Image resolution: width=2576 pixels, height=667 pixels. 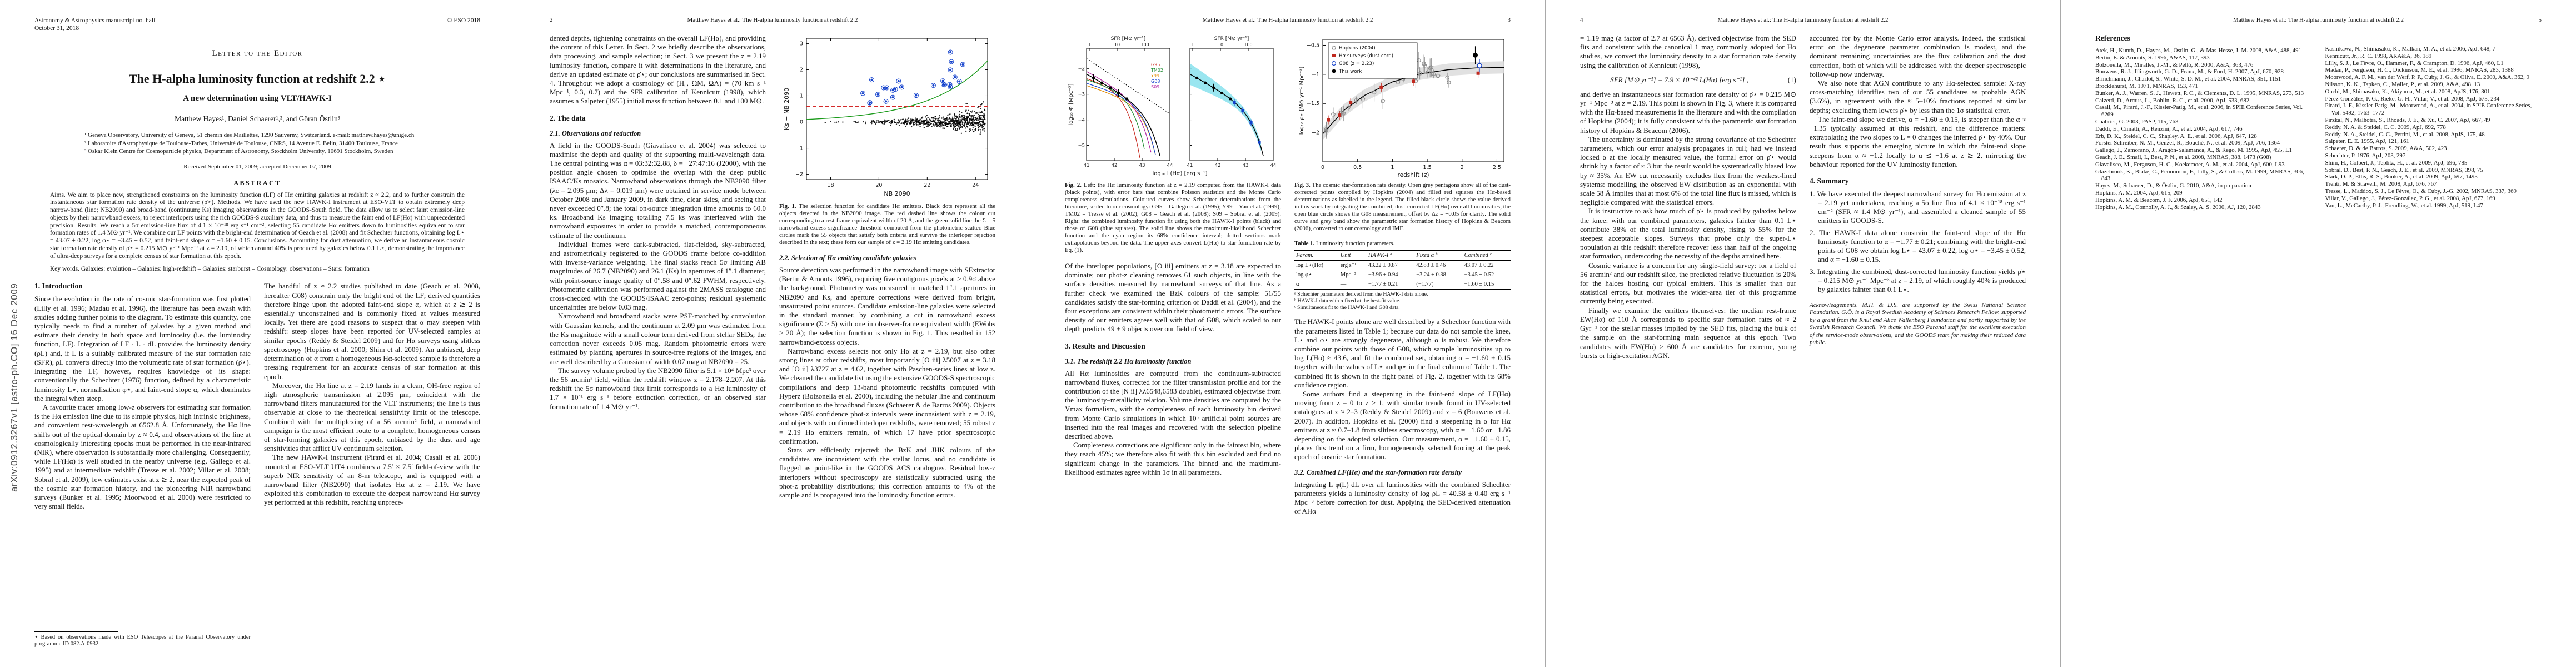 What do you see at coordinates (1316, 255) in the screenshot?
I see `table-header-cell: Param.` at bounding box center [1316, 255].